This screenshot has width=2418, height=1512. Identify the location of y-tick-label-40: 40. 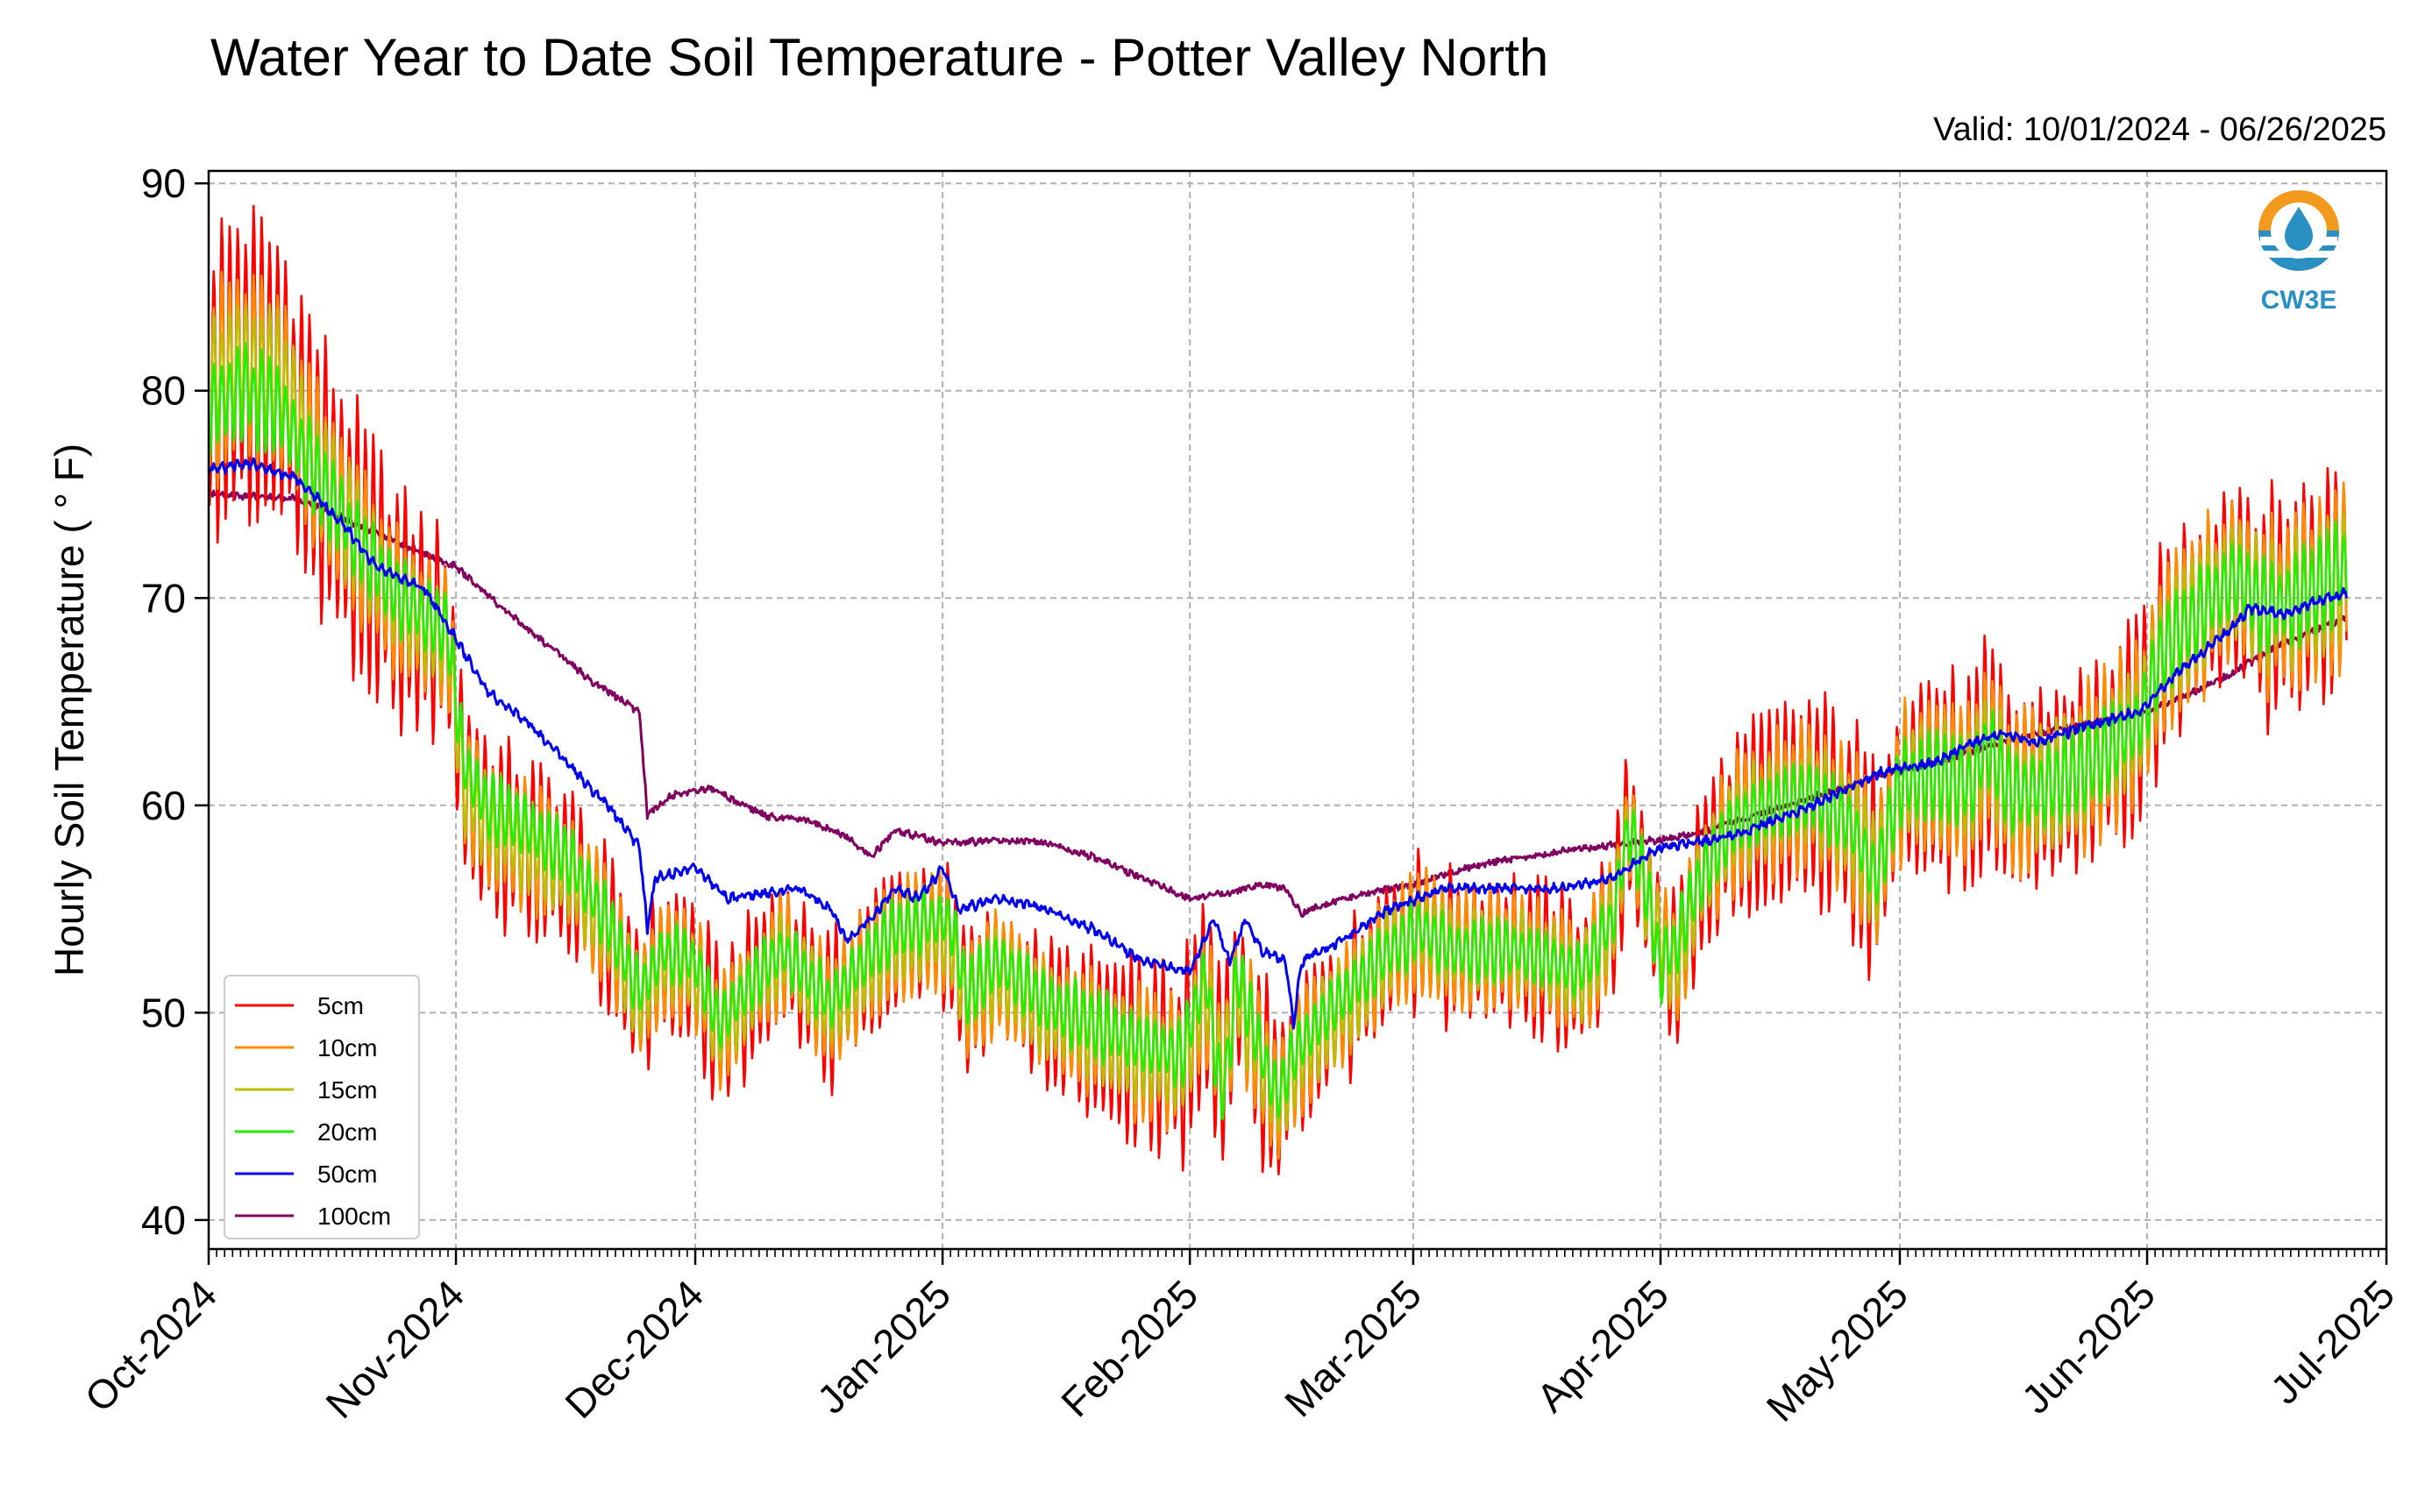
(163, 1220).